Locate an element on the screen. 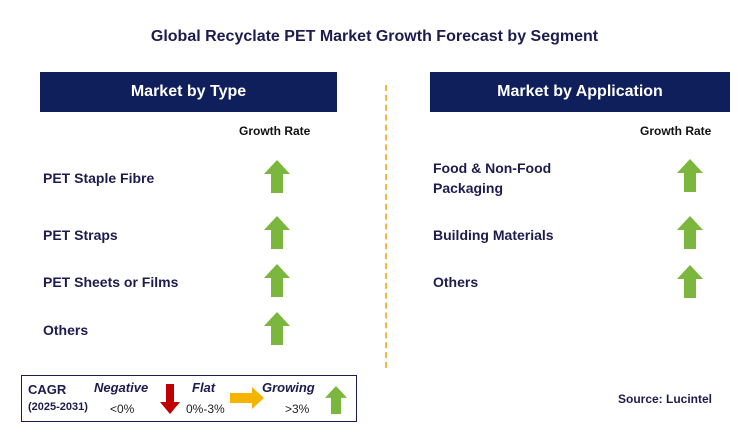  market-by-application-header: Market by Application is located at coordinates (580, 92).